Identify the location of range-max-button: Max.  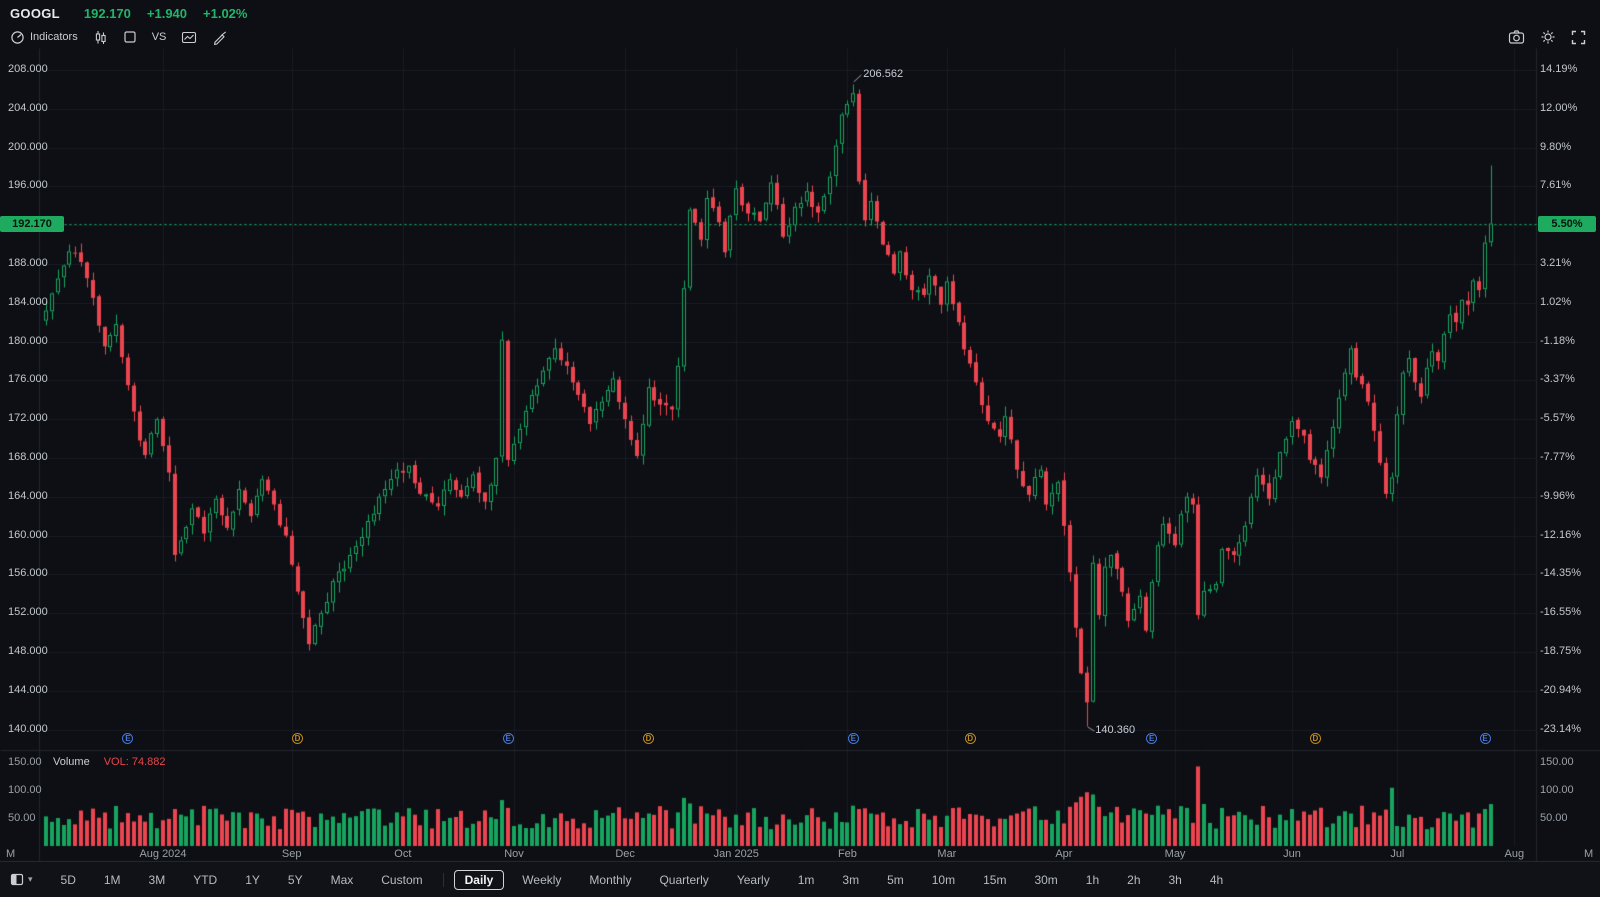
(342, 879).